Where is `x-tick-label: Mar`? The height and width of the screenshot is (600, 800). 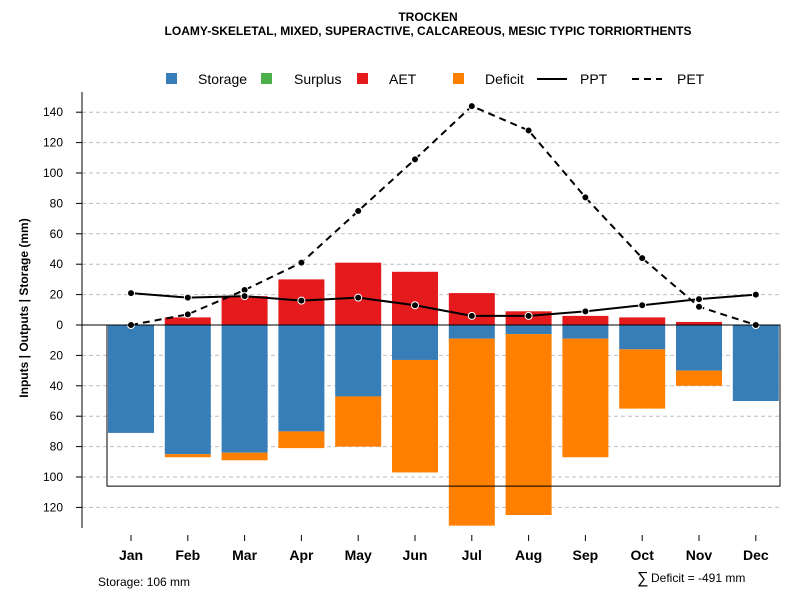 x-tick-label: Mar is located at coordinates (244, 555).